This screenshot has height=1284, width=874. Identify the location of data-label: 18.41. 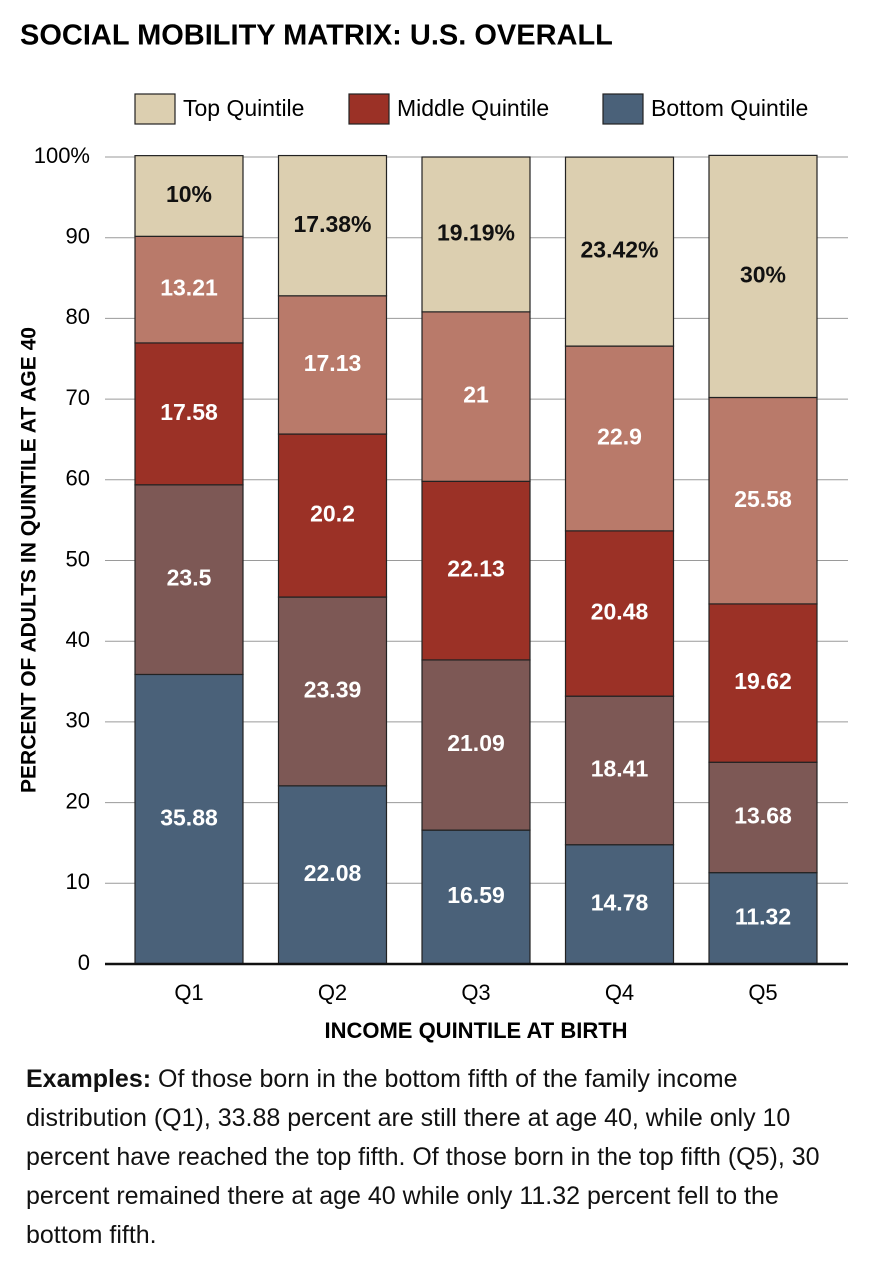
(620, 769).